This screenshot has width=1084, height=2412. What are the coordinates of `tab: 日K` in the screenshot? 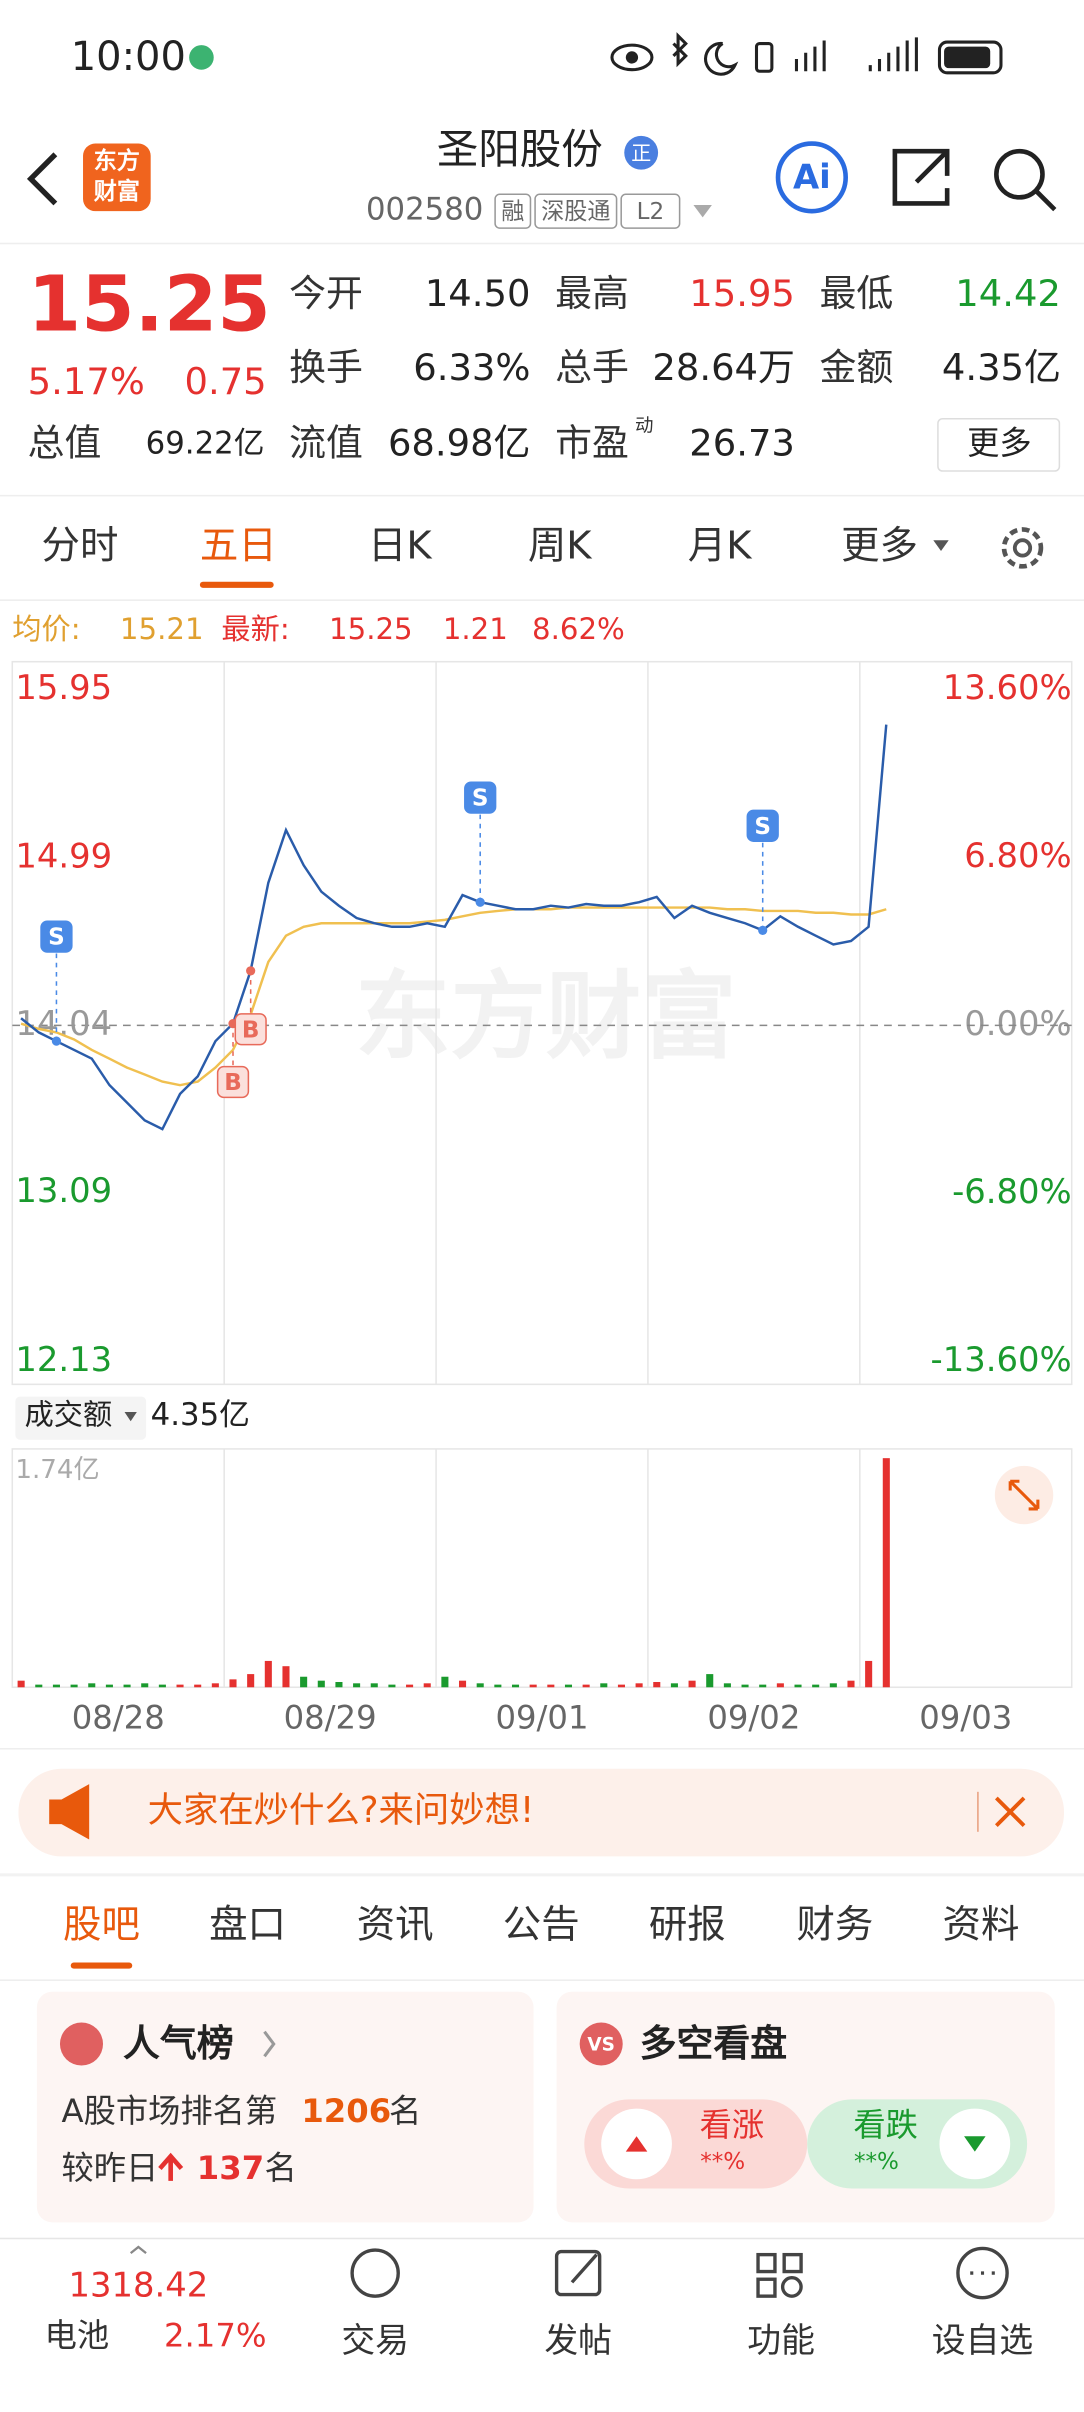 It's located at (400, 545).